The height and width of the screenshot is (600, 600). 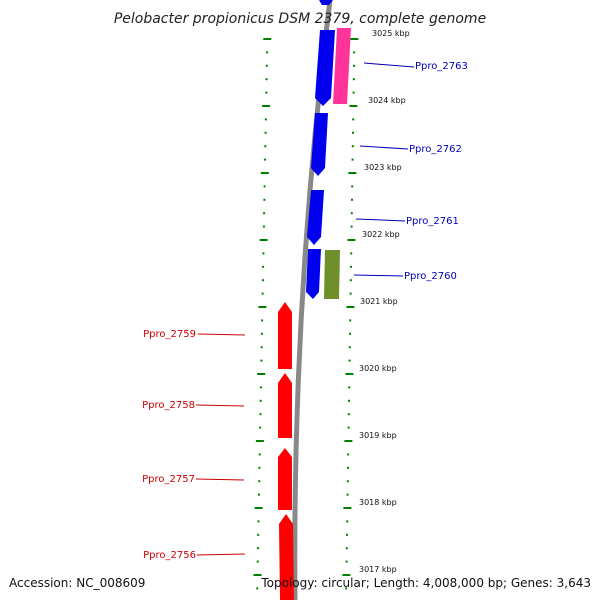 What do you see at coordinates (379, 301) in the screenshot?
I see `kbp-label: 3021 kbp` at bounding box center [379, 301].